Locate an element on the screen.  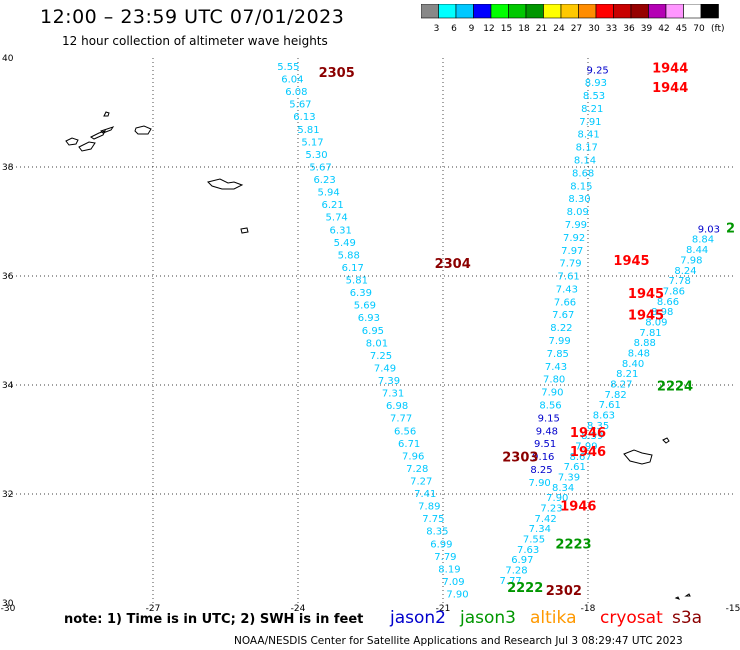
swh-value-label: 7.98 is located at coordinates (691, 260).